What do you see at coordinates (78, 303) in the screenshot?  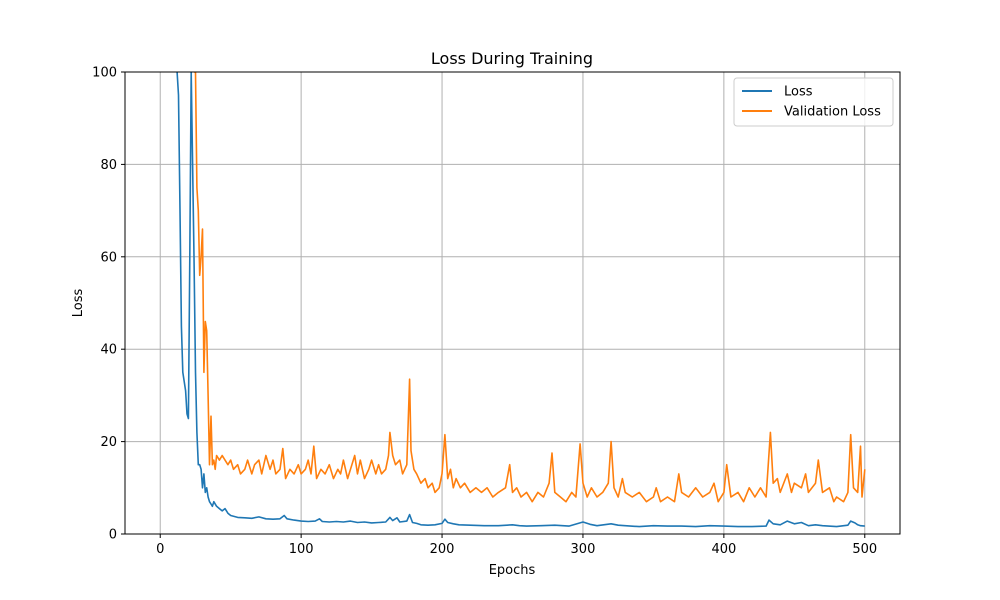 I see `y-axis-label: Loss` at bounding box center [78, 303].